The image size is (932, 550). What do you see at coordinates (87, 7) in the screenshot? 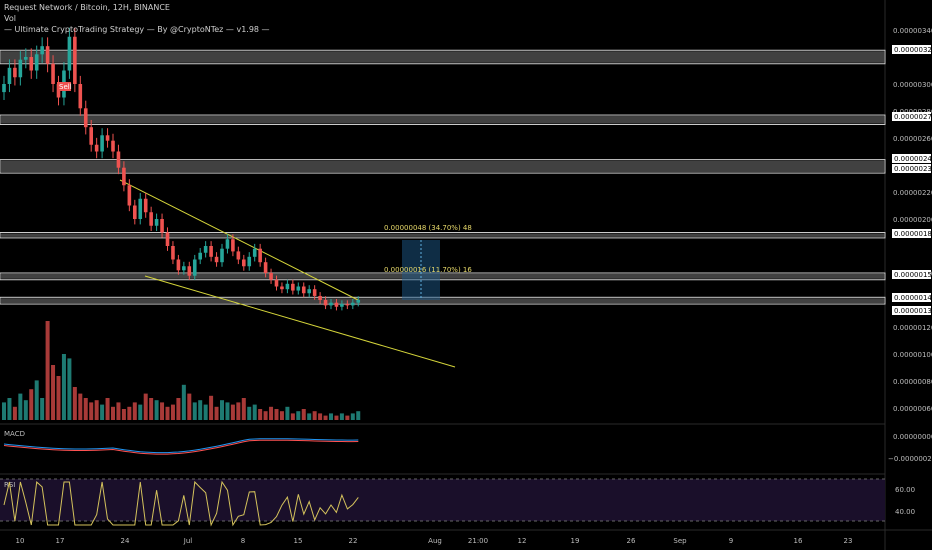
I see `chart-title: Request Network / Bitcoin, 12H, BINANCE` at bounding box center [87, 7].